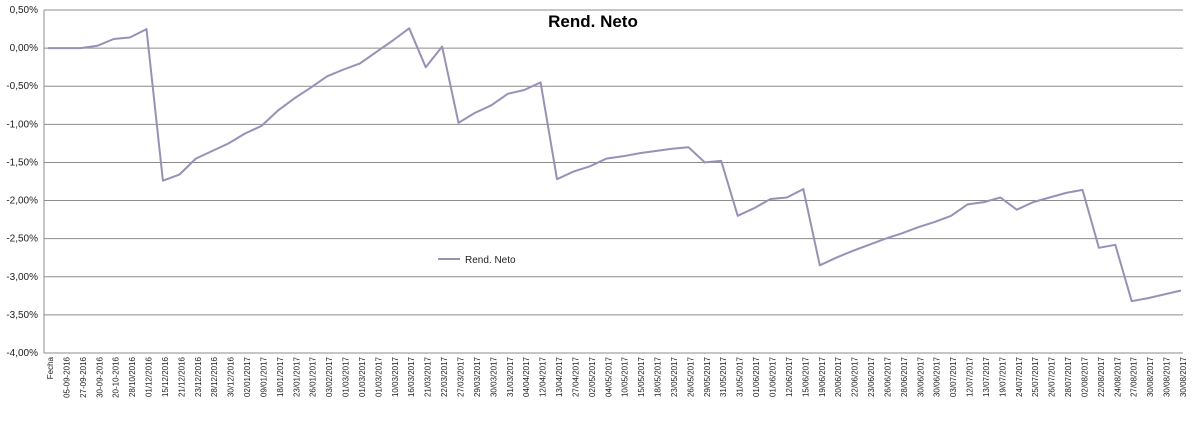 The width and height of the screenshot is (1195, 424). I want to click on x-tick-label: 02/05/2017, so click(592, 376).